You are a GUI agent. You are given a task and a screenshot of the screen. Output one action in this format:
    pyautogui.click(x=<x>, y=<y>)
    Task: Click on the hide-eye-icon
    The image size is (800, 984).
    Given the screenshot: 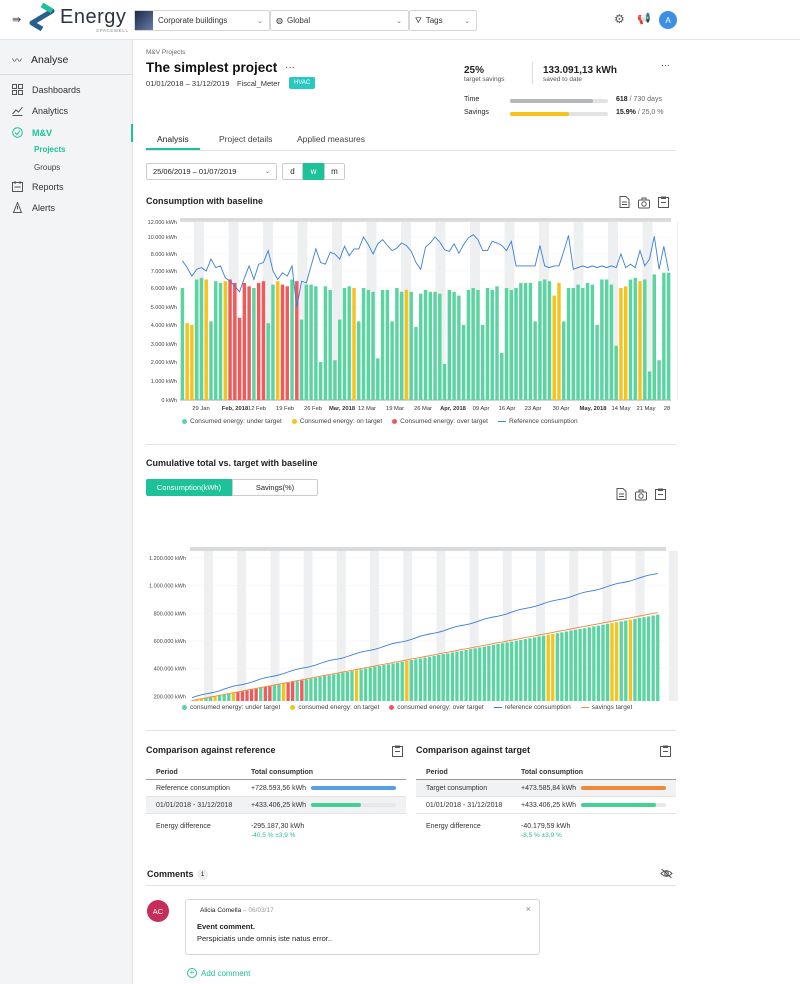 What is the action you would take?
    pyautogui.click(x=666, y=873)
    